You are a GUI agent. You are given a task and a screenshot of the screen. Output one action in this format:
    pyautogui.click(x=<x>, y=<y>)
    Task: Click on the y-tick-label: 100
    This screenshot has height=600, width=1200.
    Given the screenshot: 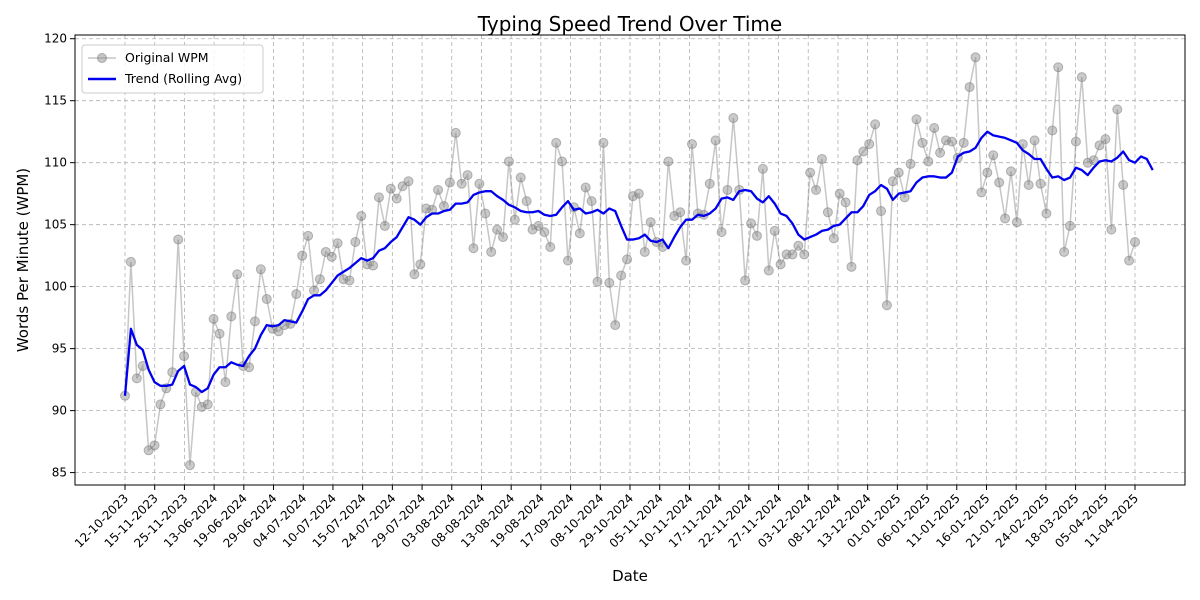 What is the action you would take?
    pyautogui.click(x=55, y=287)
    